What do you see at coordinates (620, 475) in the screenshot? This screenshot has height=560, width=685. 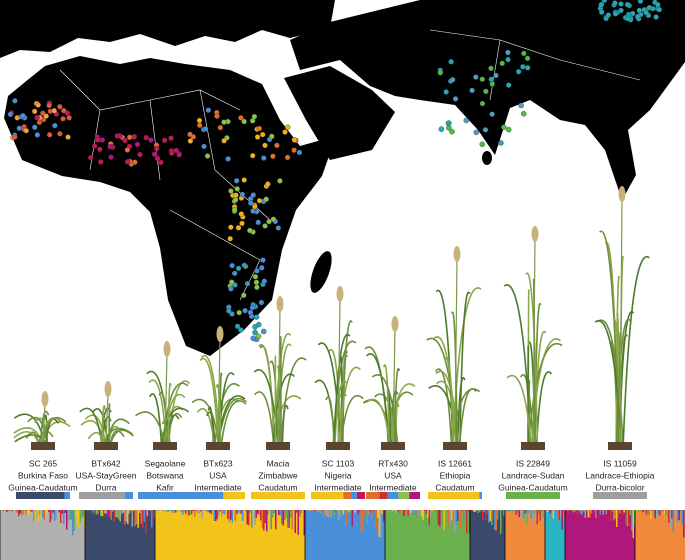 I see `accession-origin: Landrace-Ethiopia` at bounding box center [620, 475].